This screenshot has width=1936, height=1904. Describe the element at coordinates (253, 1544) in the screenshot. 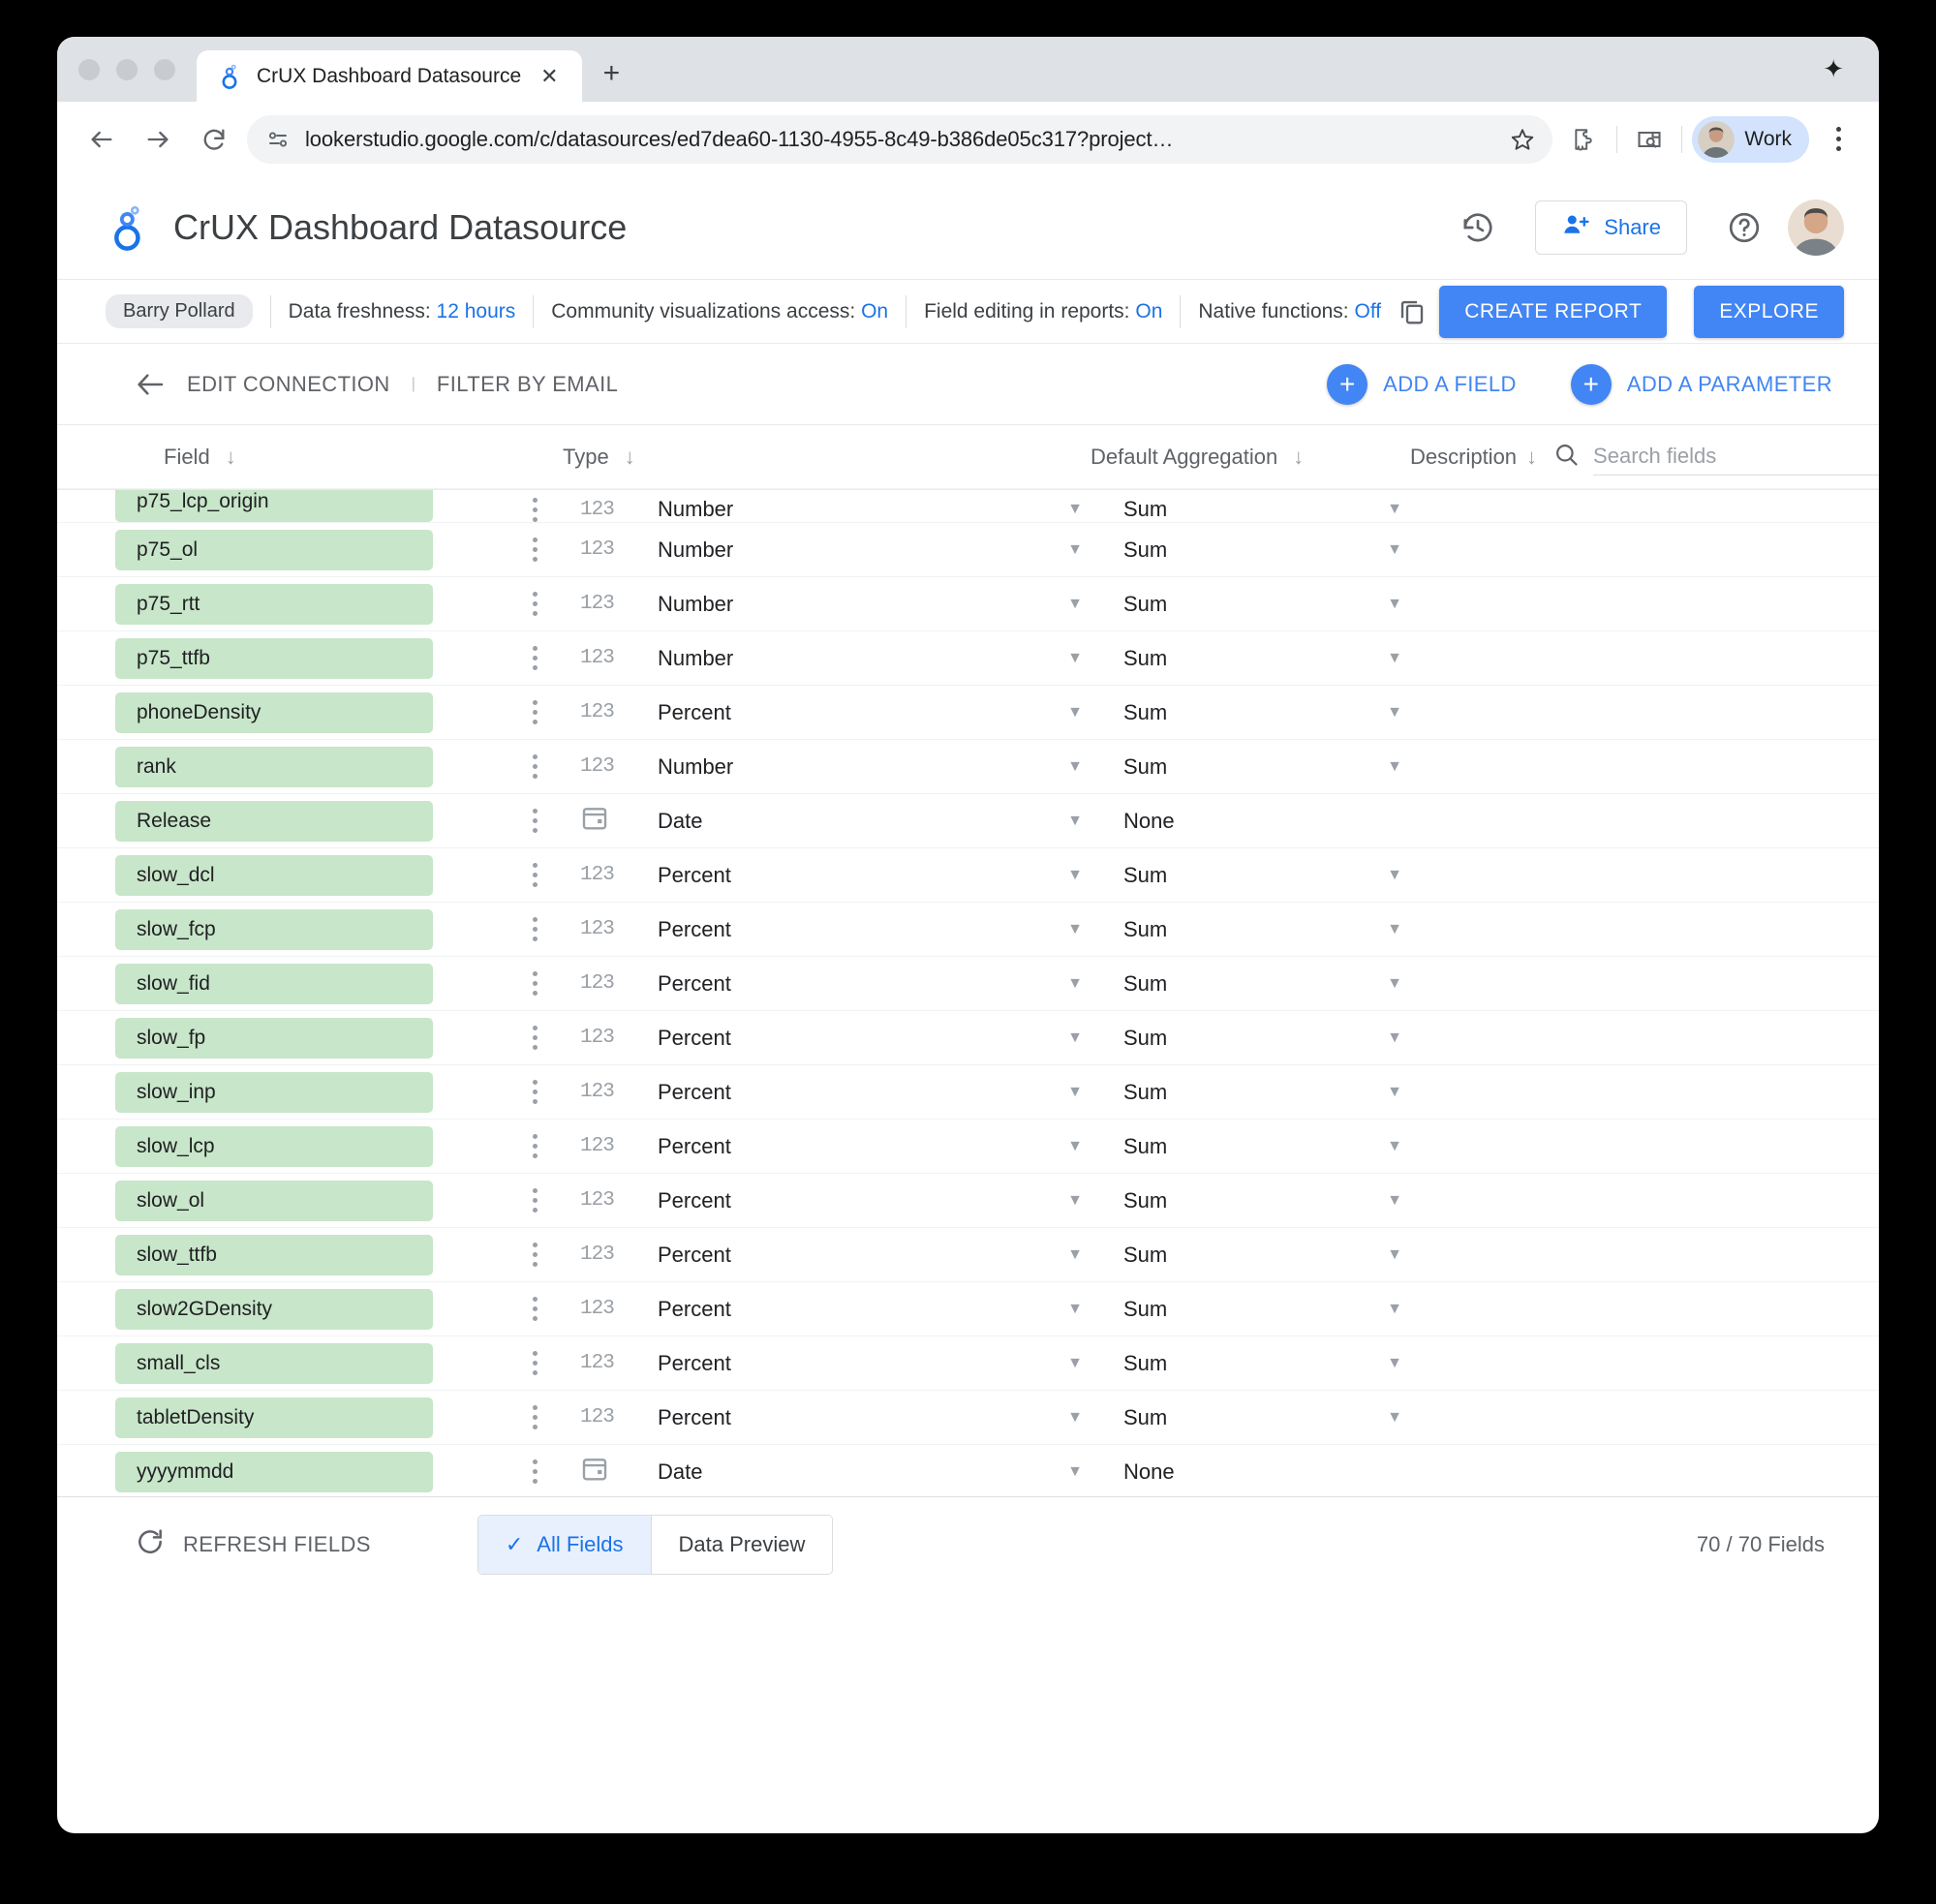

I see `refresh-fields-button: REFRESH FIELDS` at that location.